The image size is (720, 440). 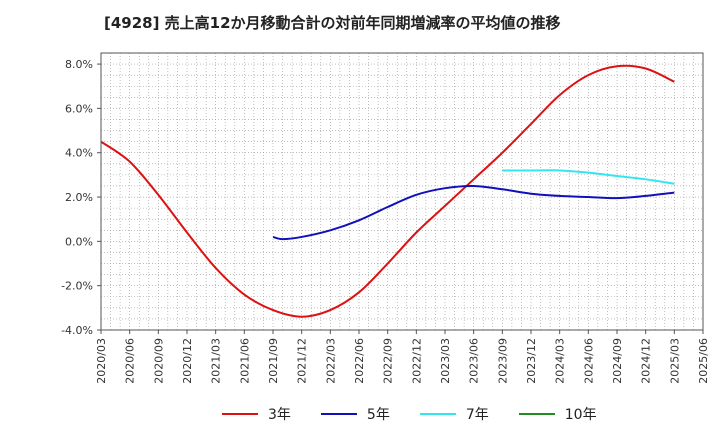 I want to click on x-tick-label: 2021/06, so click(x=244, y=361).